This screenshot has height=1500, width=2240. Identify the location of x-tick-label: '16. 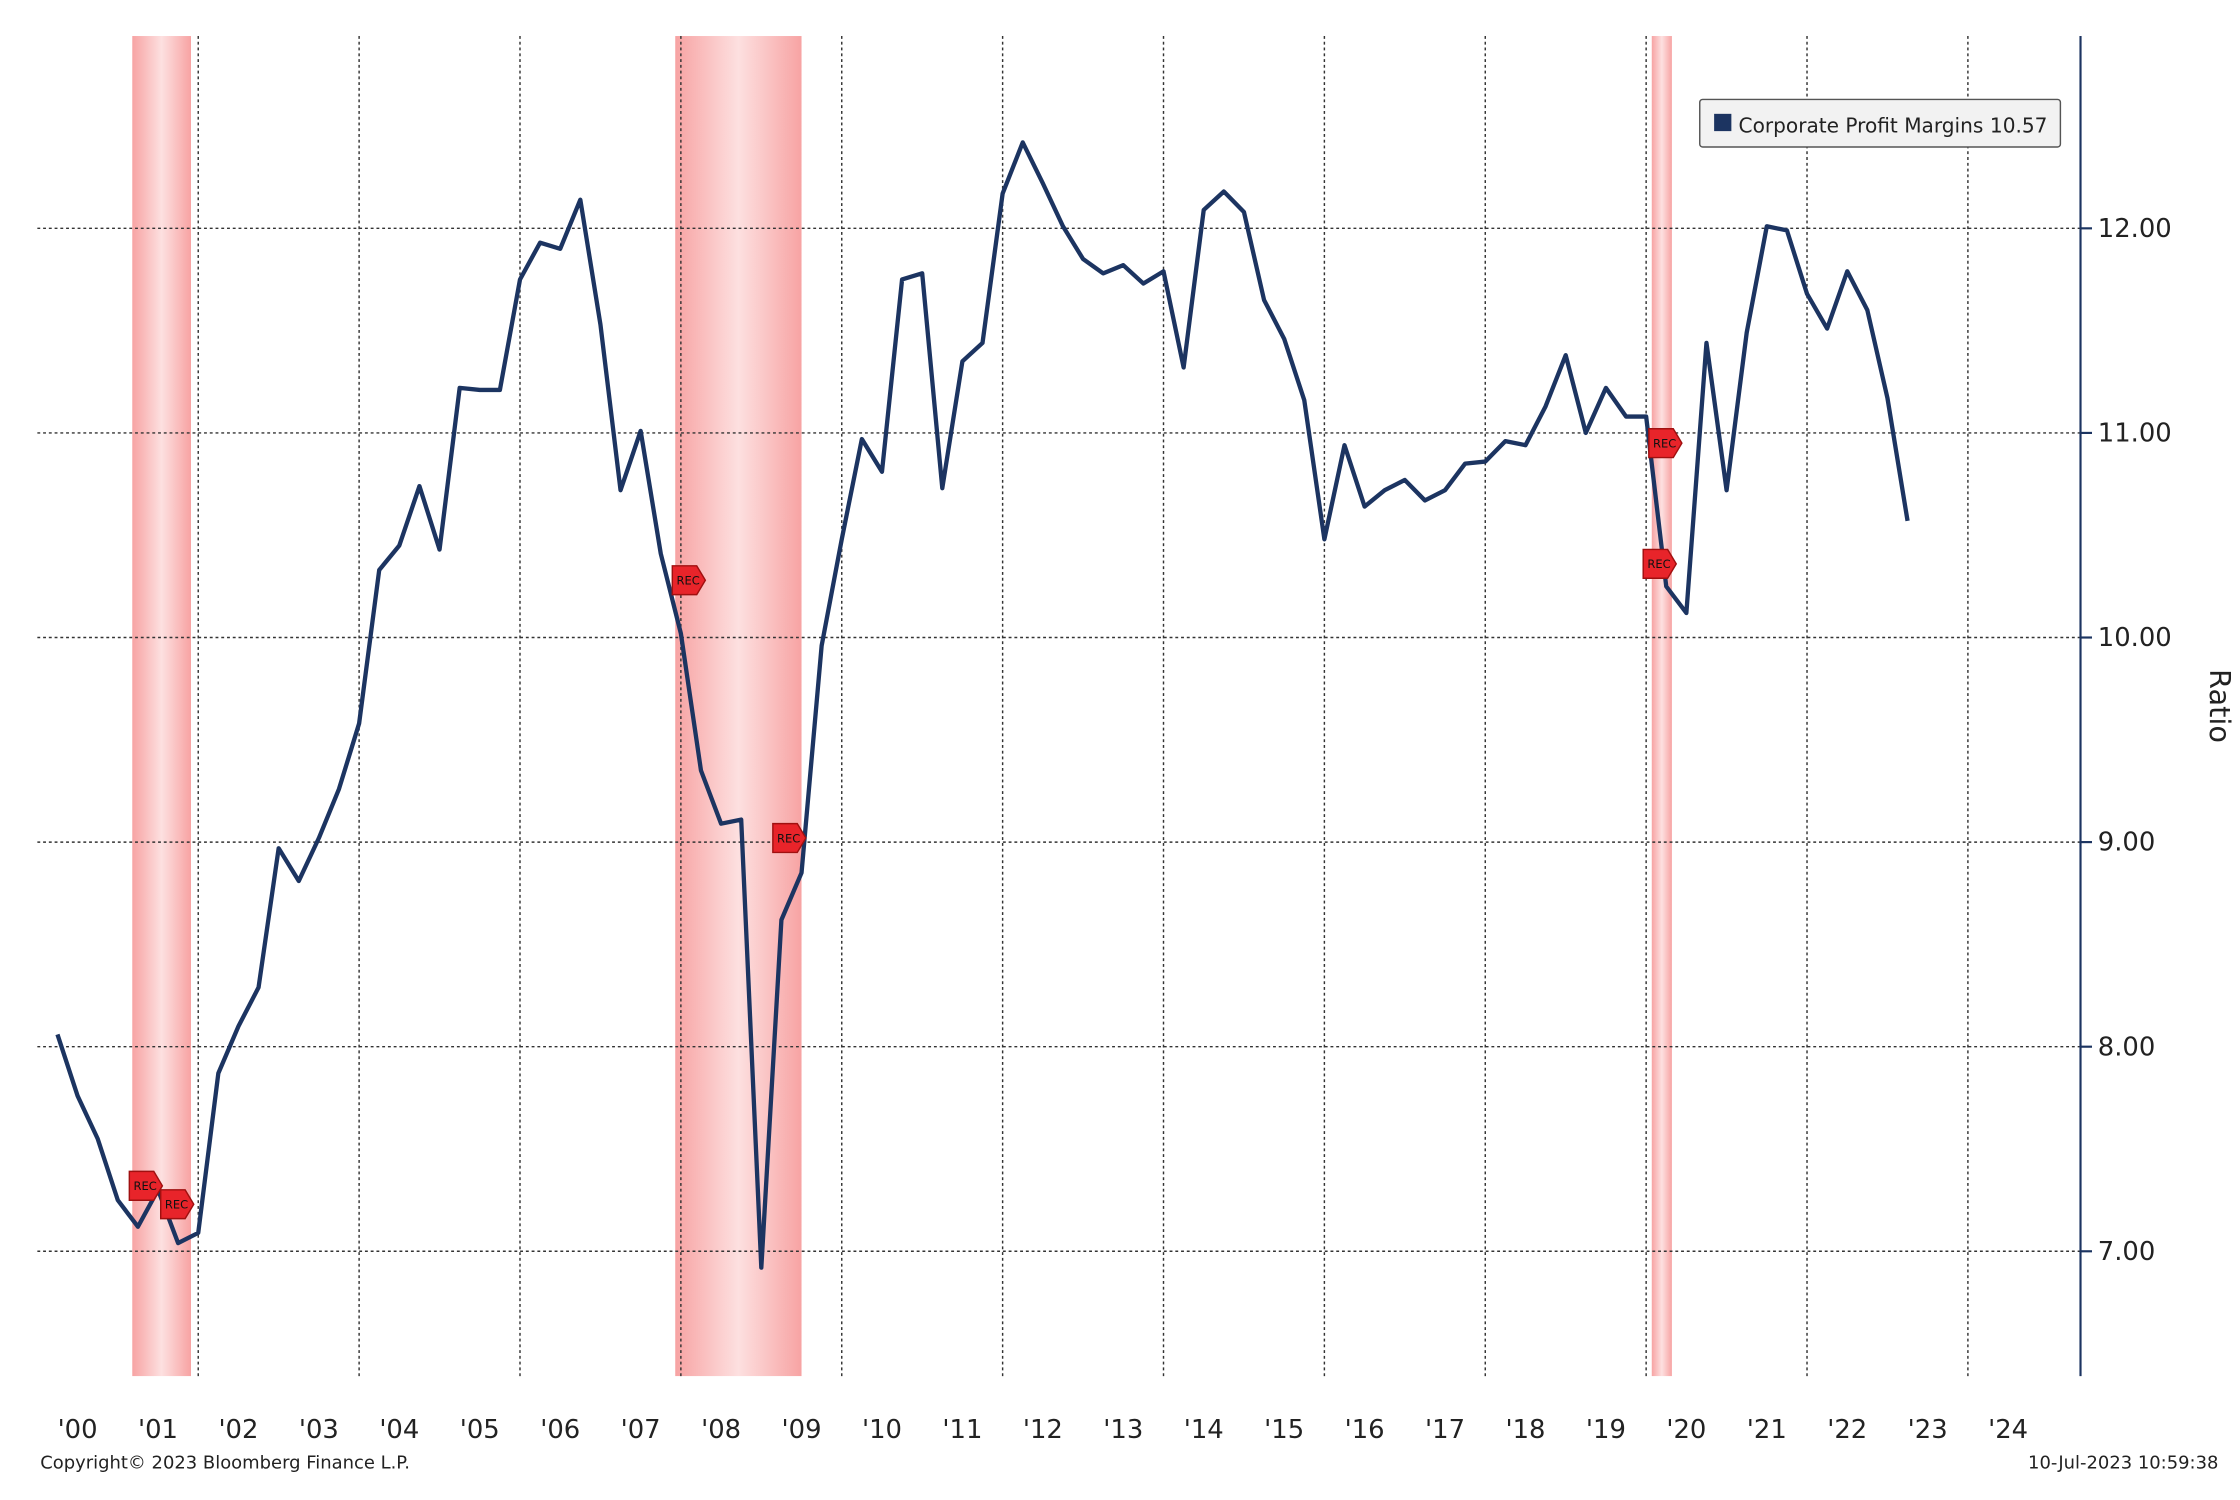
(1365, 1430).